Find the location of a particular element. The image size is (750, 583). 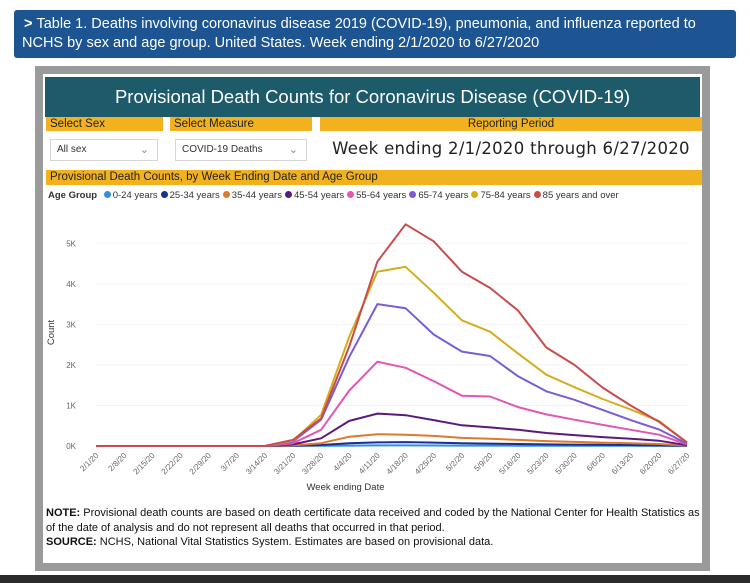

legend-label: 45-54 years is located at coordinates (319, 195).